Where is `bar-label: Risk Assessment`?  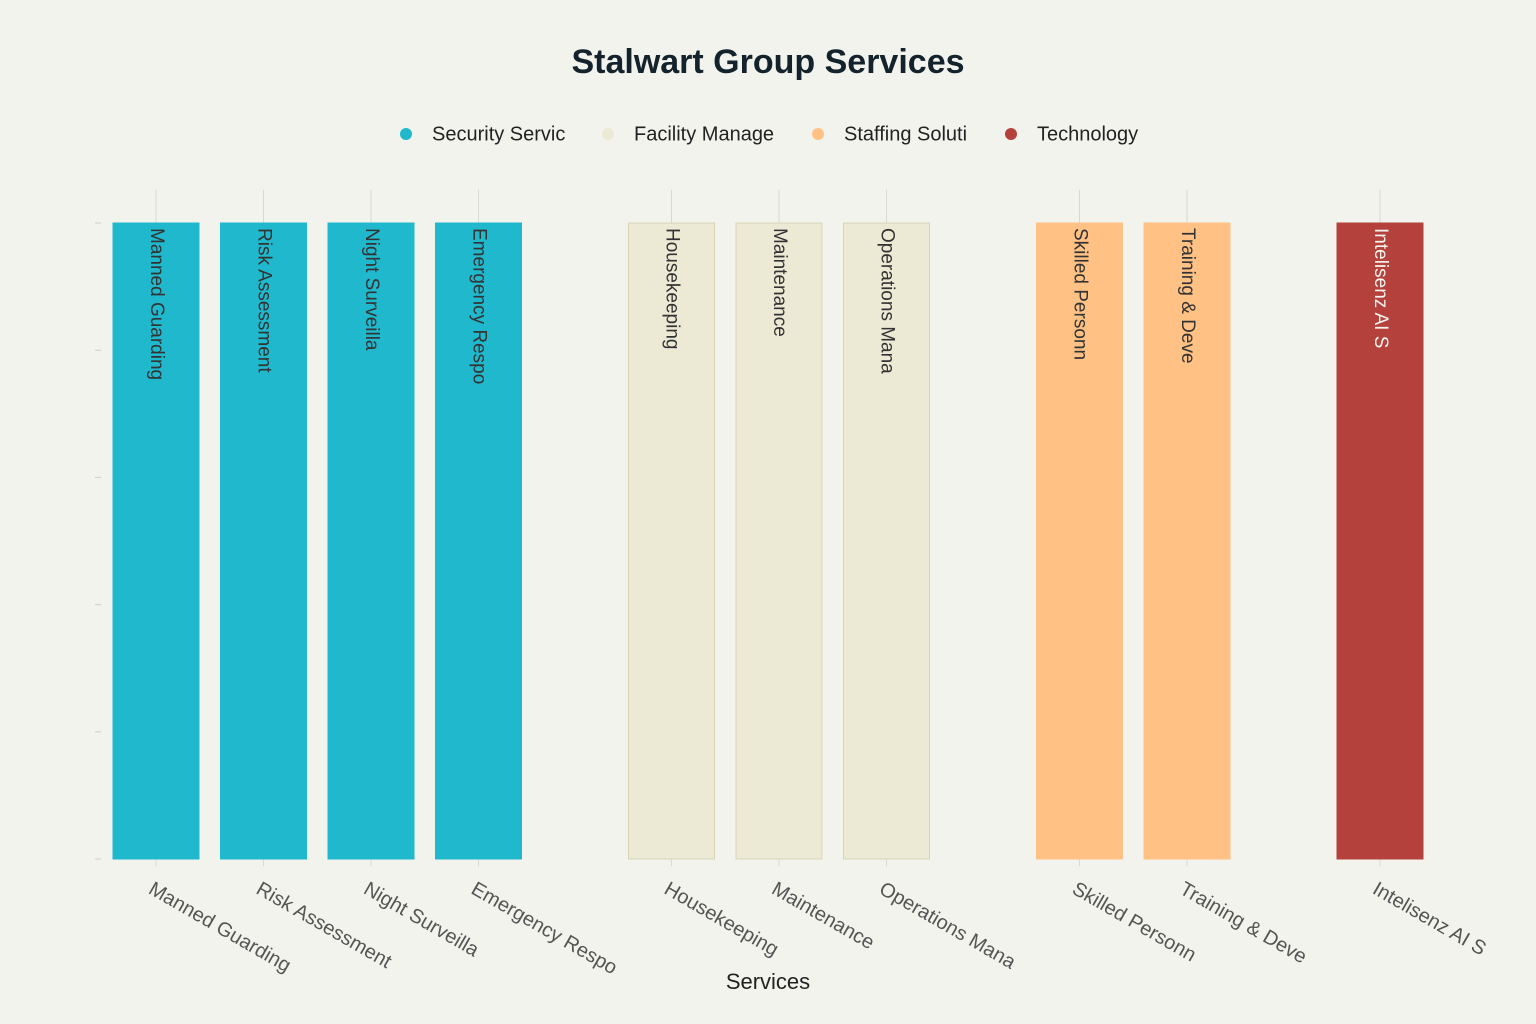 bar-label: Risk Assessment is located at coordinates (263, 300).